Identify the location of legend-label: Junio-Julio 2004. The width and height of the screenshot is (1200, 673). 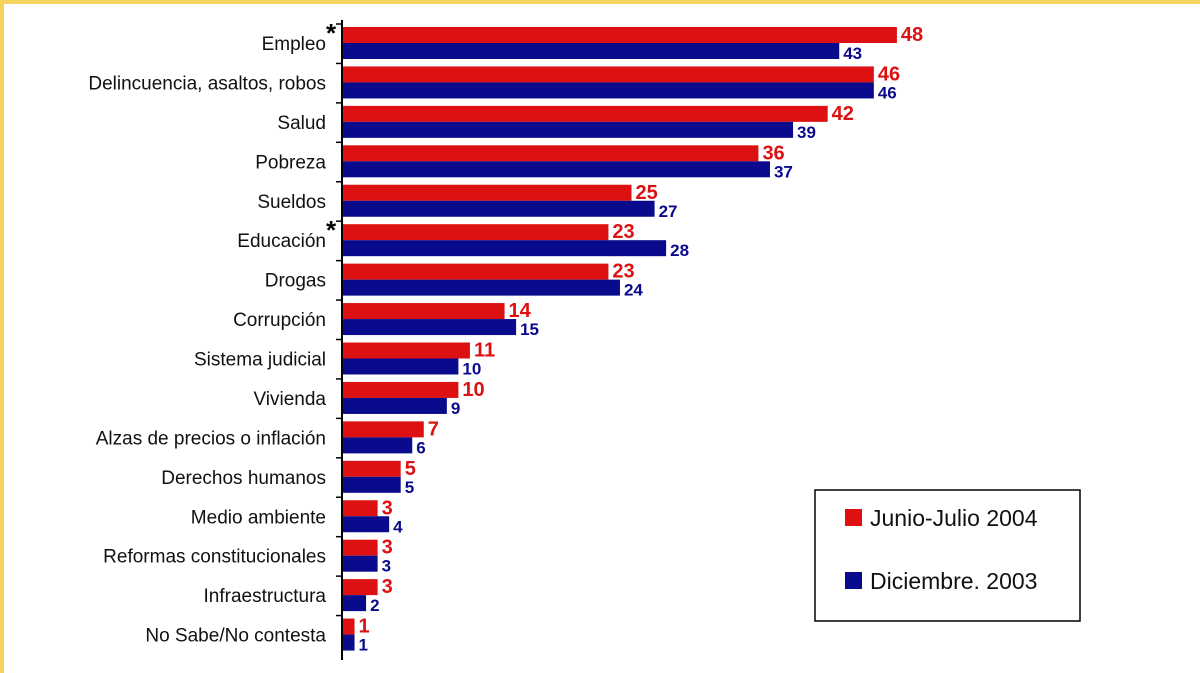
(954, 518).